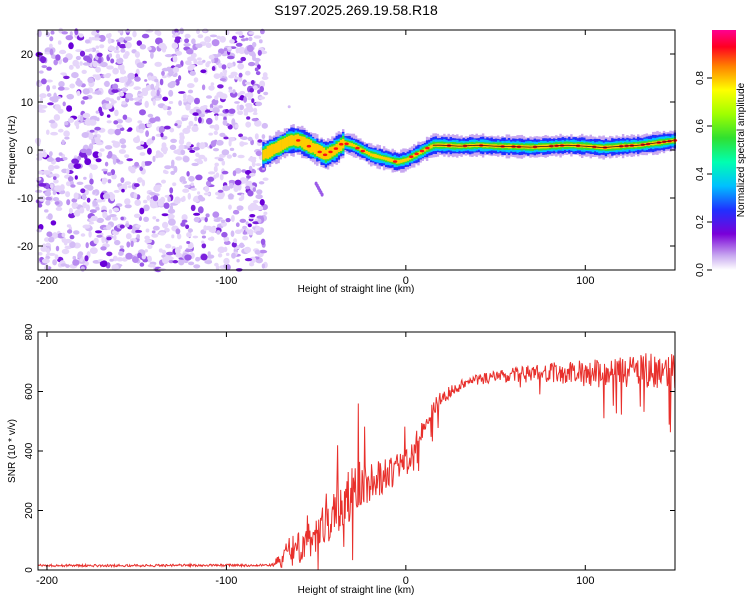 The height and width of the screenshot is (600, 750). I want to click on signal-artifact, so click(289, 107).